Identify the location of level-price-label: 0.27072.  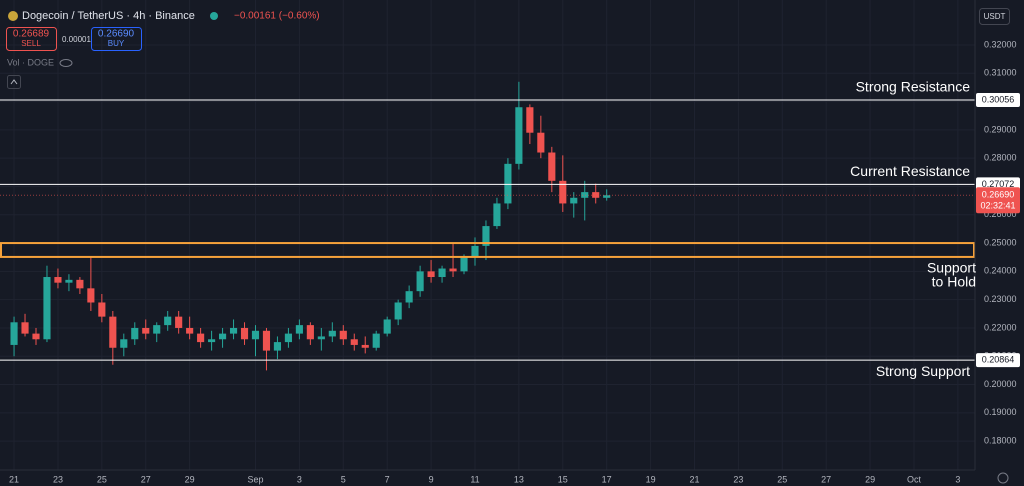
(998, 184).